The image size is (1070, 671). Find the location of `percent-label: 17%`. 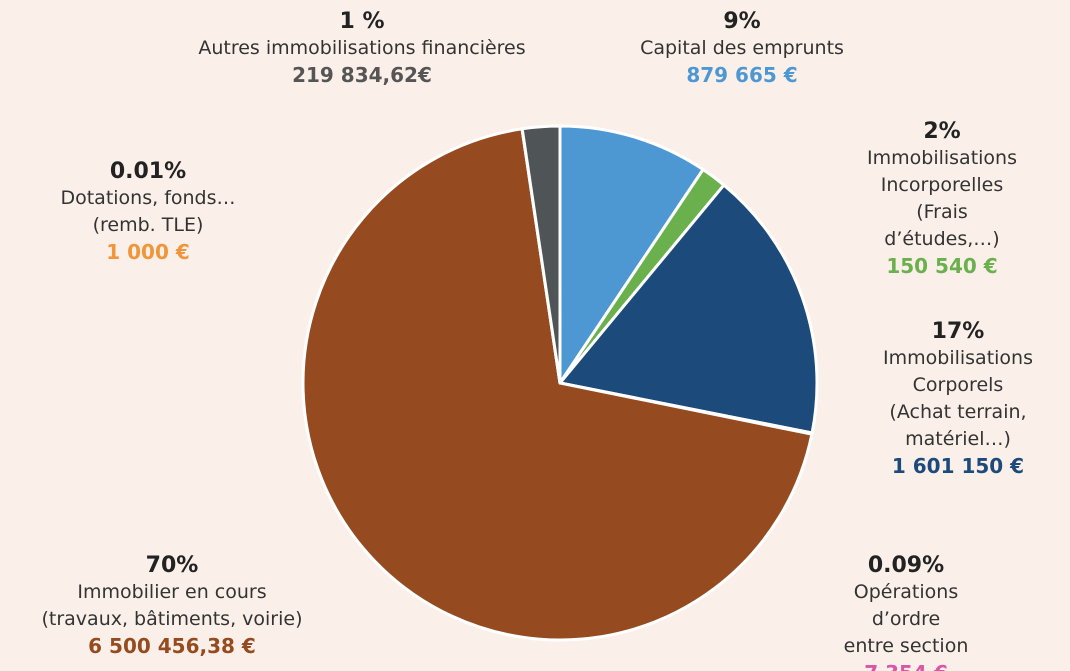

percent-label: 17% is located at coordinates (958, 331).